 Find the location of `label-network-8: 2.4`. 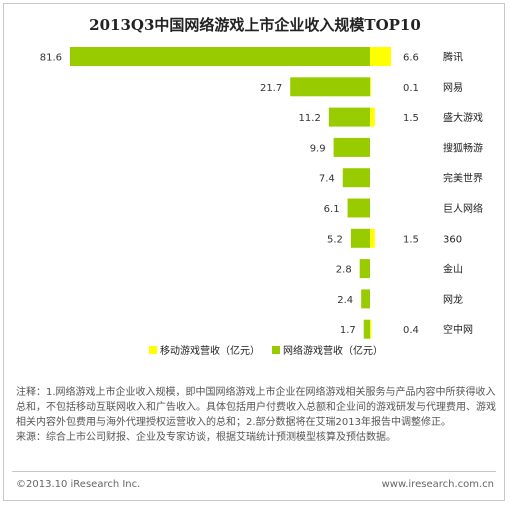

label-network-8: 2.4 is located at coordinates (345, 300).